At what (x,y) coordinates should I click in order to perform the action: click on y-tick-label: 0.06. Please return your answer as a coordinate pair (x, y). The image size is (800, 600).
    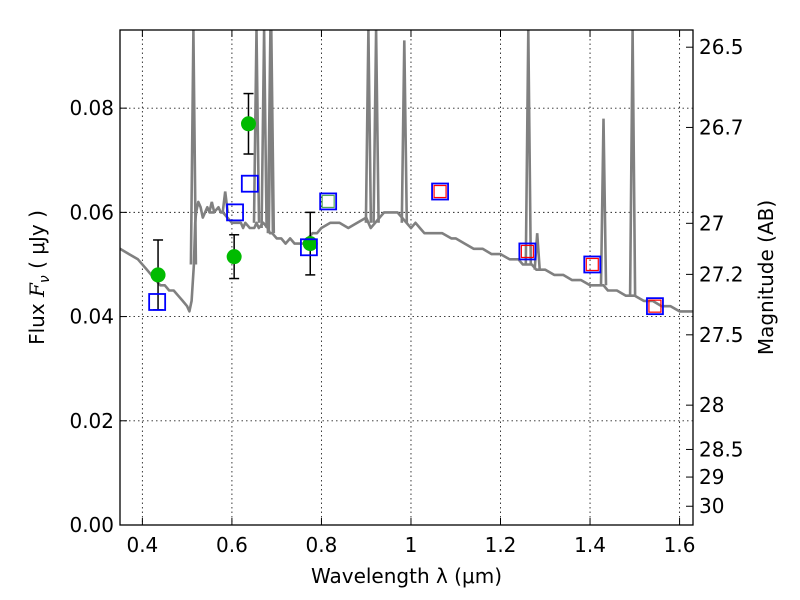
    Looking at the image, I should click on (91, 212).